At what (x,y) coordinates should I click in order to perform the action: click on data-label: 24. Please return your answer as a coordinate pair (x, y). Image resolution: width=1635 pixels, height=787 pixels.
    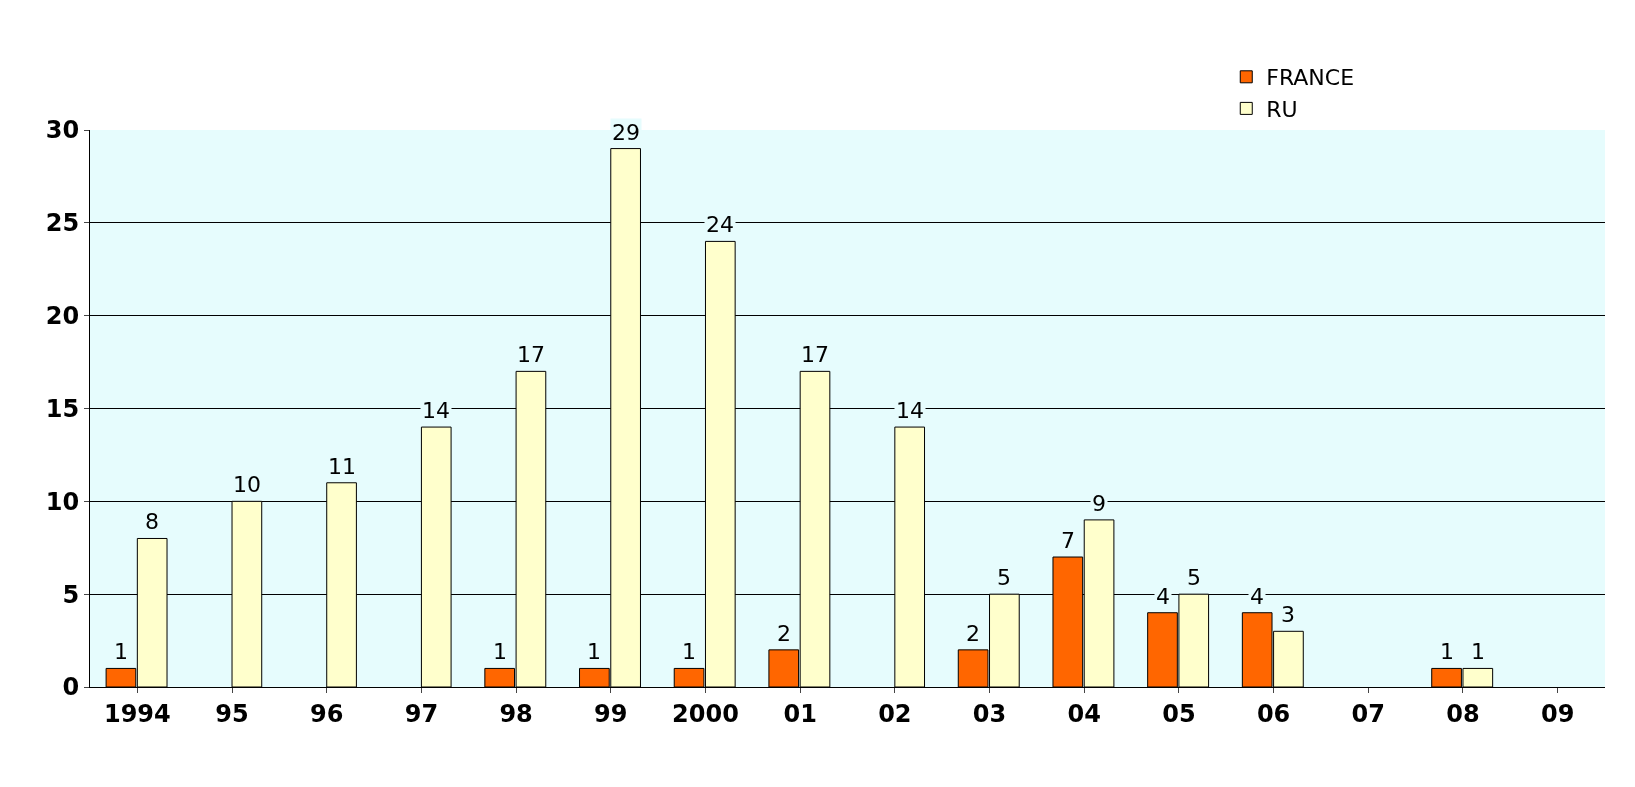
    Looking at the image, I should click on (720, 224).